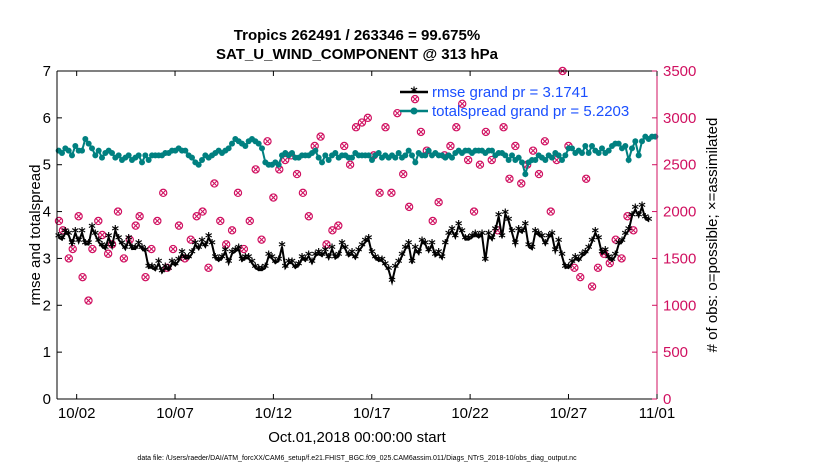 The width and height of the screenshot is (830, 470). What do you see at coordinates (47, 258) in the screenshot?
I see `y-left-tick-label: 3` at bounding box center [47, 258].